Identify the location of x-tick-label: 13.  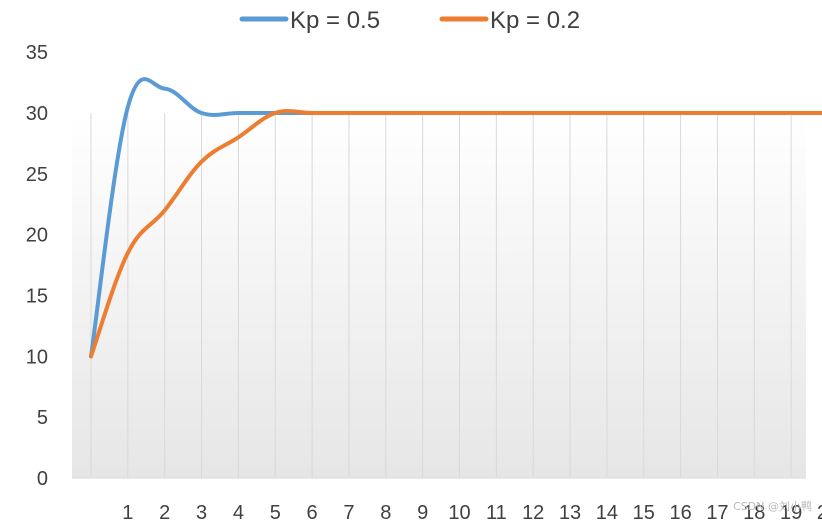
(570, 513).